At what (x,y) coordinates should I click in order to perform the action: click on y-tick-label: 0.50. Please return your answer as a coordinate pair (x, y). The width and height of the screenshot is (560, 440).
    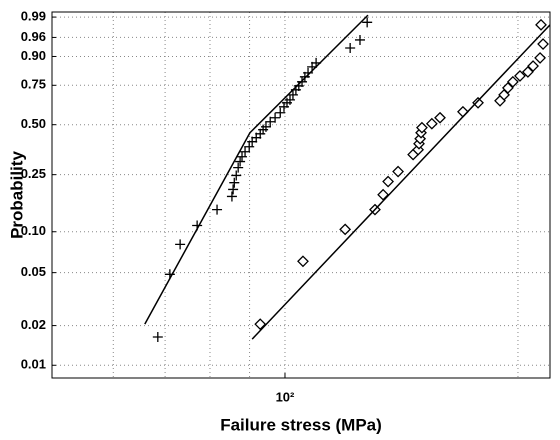
    Looking at the image, I should click on (33, 123).